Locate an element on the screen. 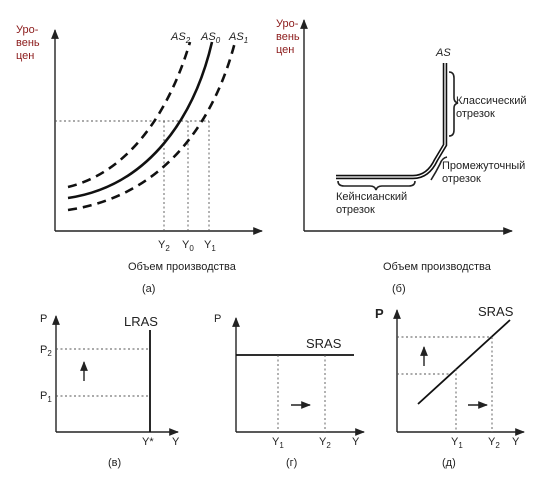 The height and width of the screenshot is (480, 542). panel-a-as1-curve is located at coordinates (152, 126).